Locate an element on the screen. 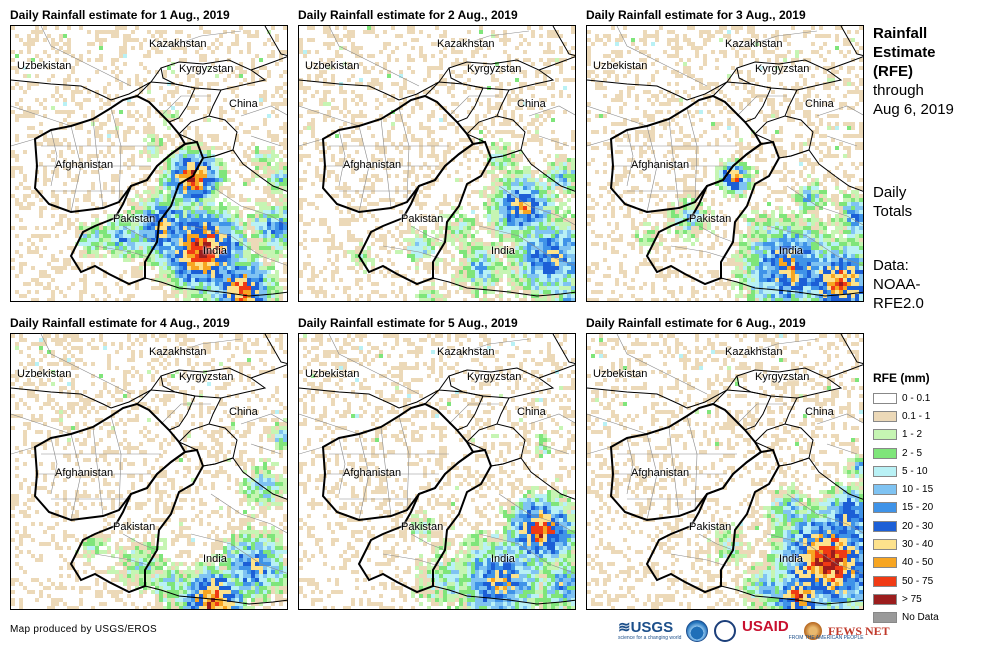 Image resolution: width=983 pixels, height=649 pixels. fewsnet-logo: FEWS NET is located at coordinates (859, 630).